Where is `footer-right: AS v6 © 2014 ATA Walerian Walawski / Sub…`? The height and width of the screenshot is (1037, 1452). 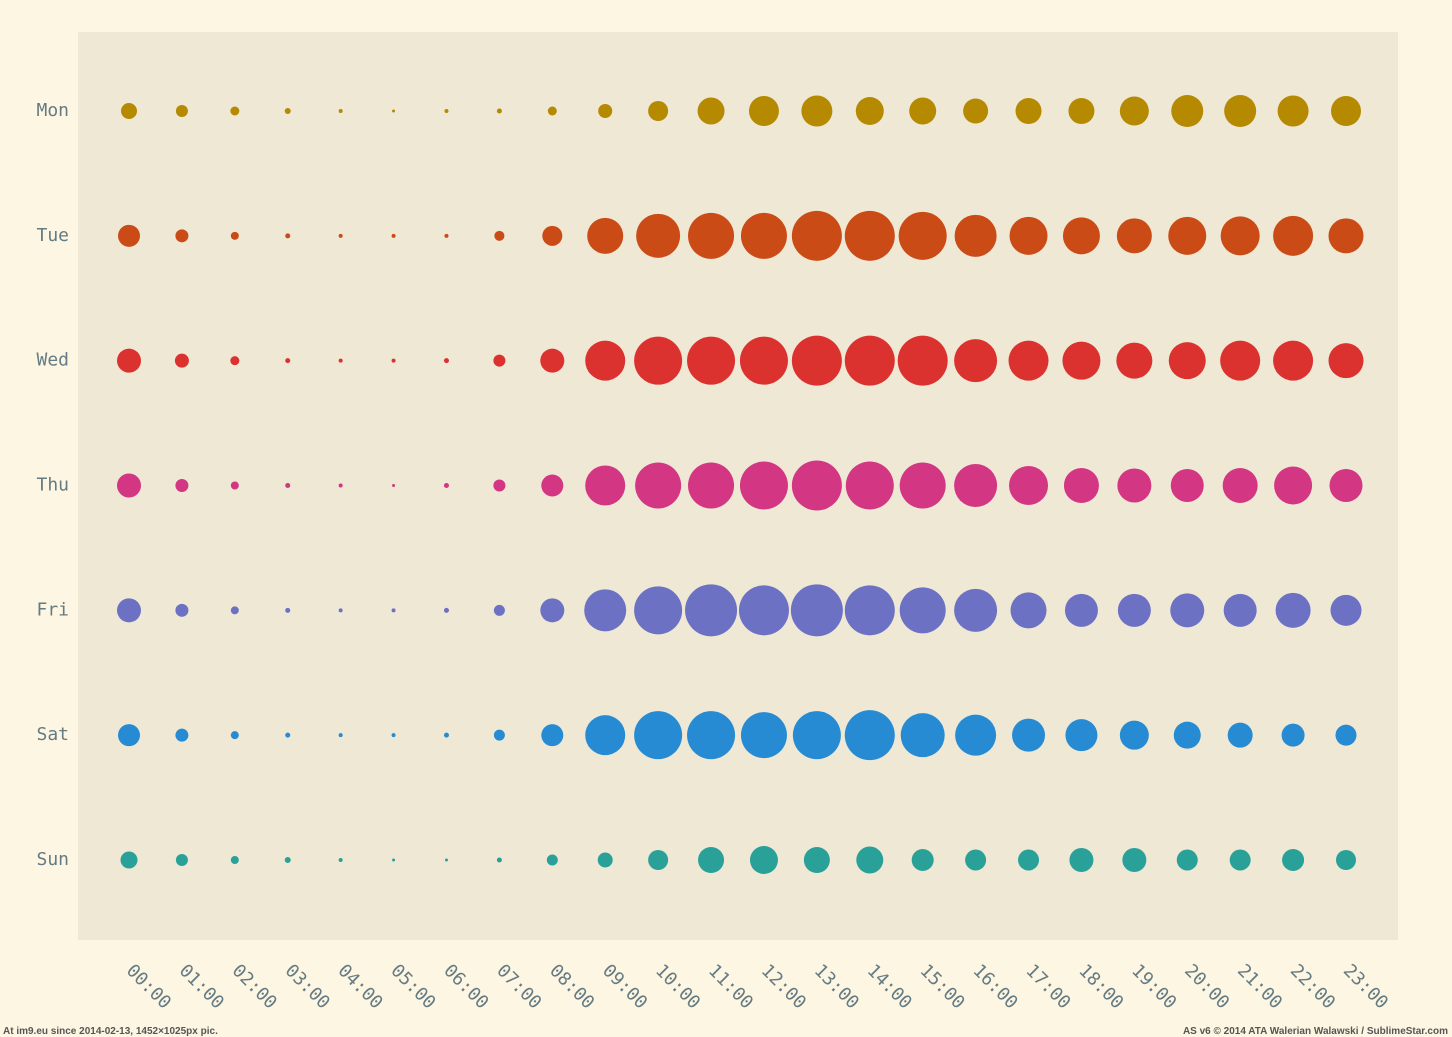
footer-right: AS v6 © 2014 ATA Walerian Walawski / Sub… is located at coordinates (1315, 1031).